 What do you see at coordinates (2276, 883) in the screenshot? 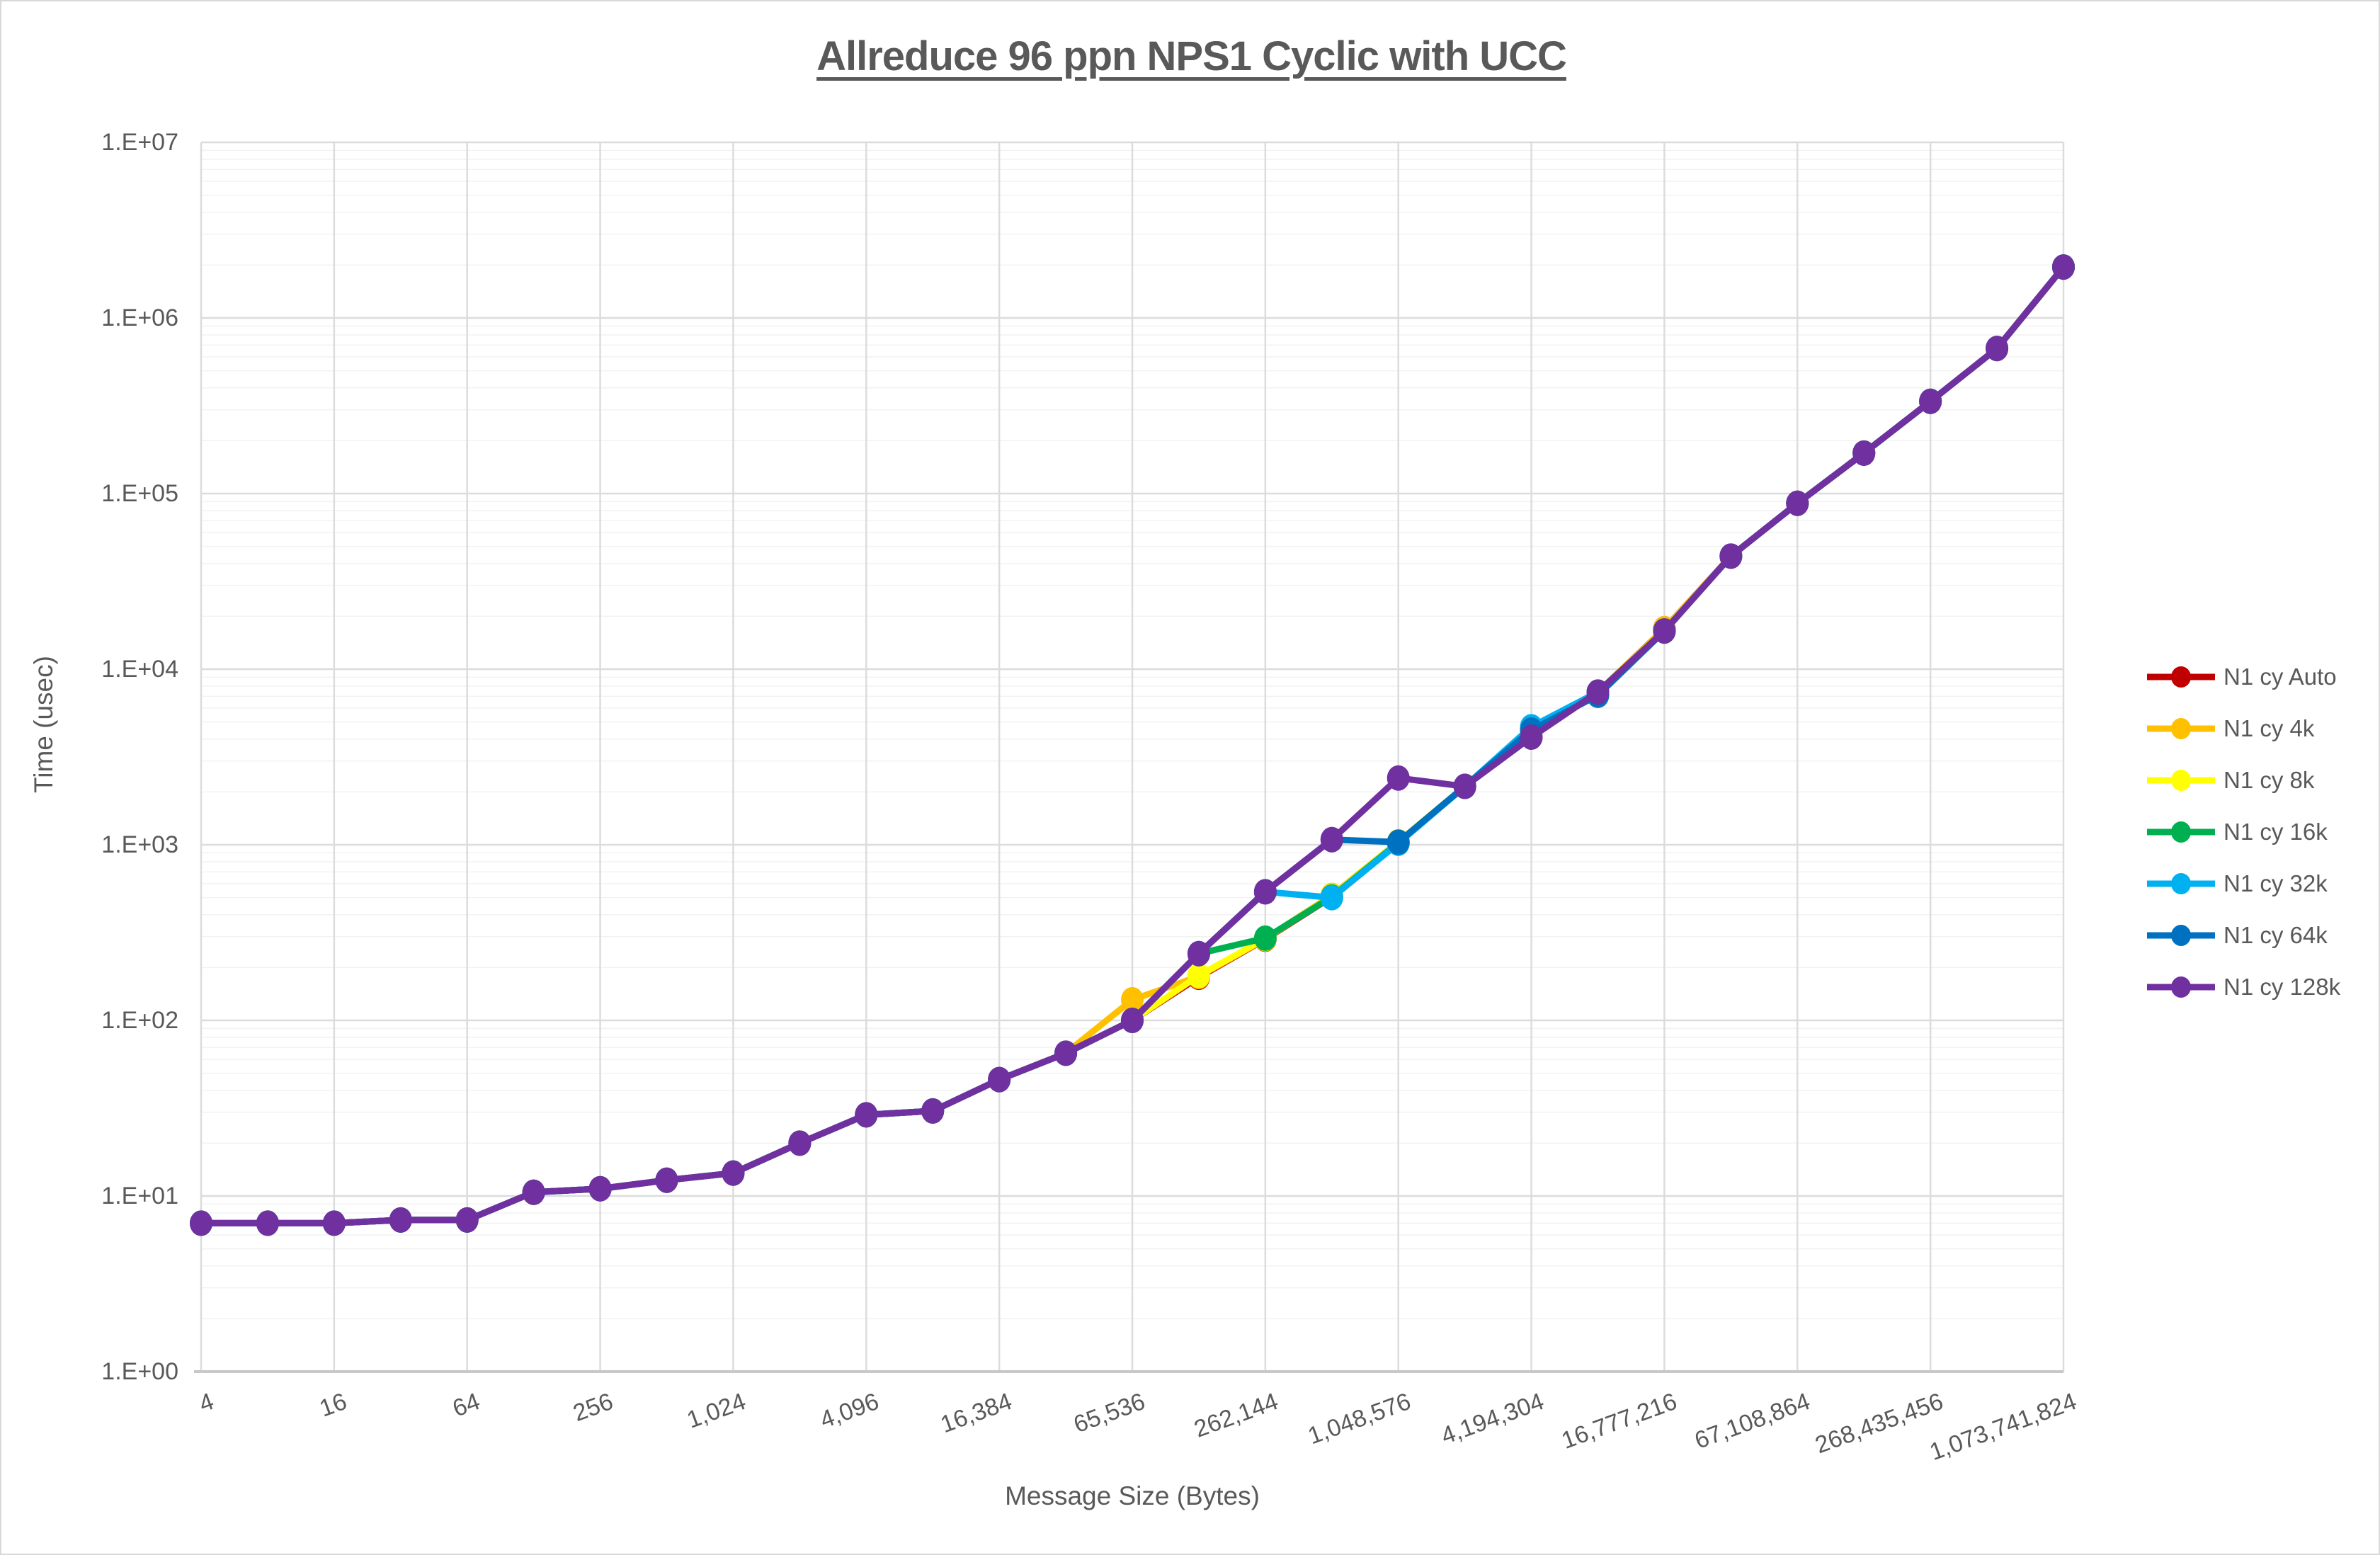
I see `legend-label: N1 cy 32k` at bounding box center [2276, 883].